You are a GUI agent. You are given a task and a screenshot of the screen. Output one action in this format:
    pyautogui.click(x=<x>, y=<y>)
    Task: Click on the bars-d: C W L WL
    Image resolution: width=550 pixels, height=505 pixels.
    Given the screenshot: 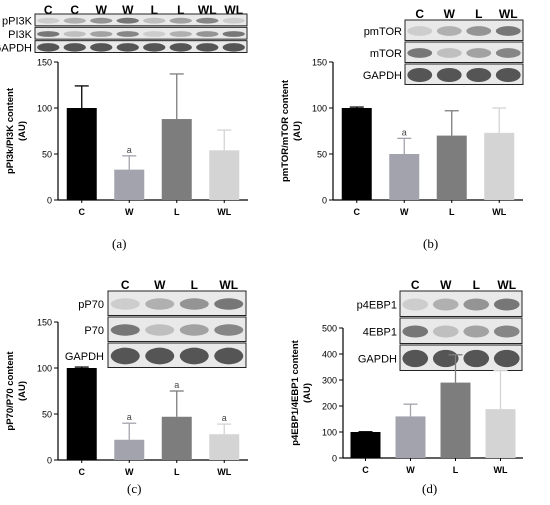 What is the action you would take?
    pyautogui.click(x=433, y=414)
    